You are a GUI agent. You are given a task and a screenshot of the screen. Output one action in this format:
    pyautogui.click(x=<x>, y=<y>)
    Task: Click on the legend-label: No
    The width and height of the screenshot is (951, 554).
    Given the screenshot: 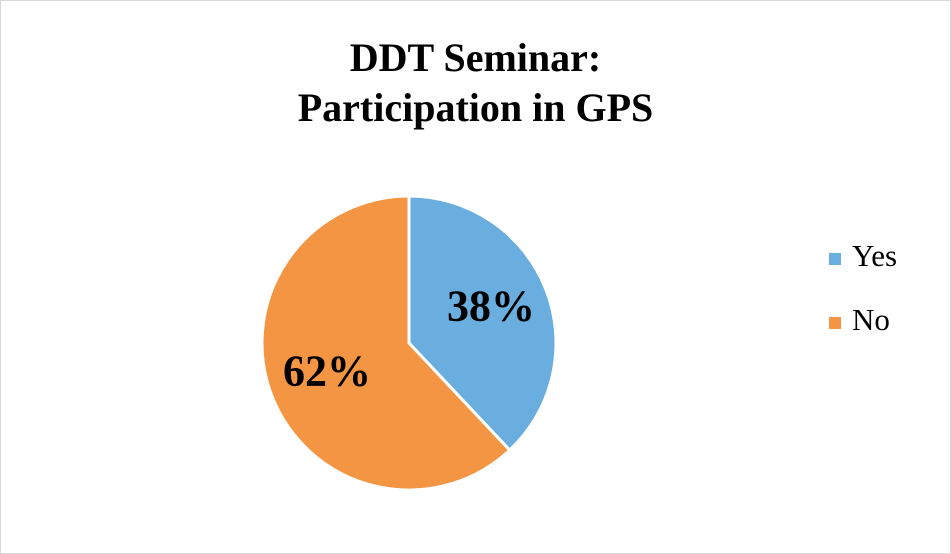 What is the action you would take?
    pyautogui.click(x=871, y=319)
    